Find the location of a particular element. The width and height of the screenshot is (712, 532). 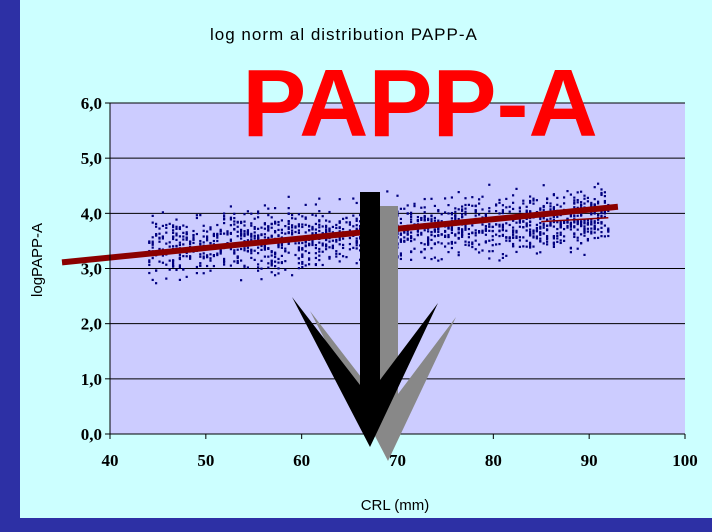

down-arrow-icon is located at coordinates (374, 326).